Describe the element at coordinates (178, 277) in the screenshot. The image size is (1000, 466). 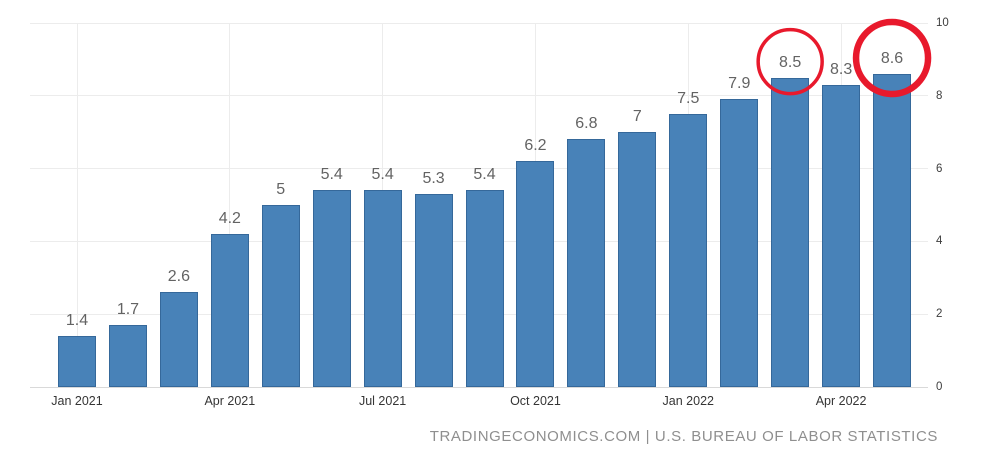
I see `bar-value-label: 2.6` at that location.